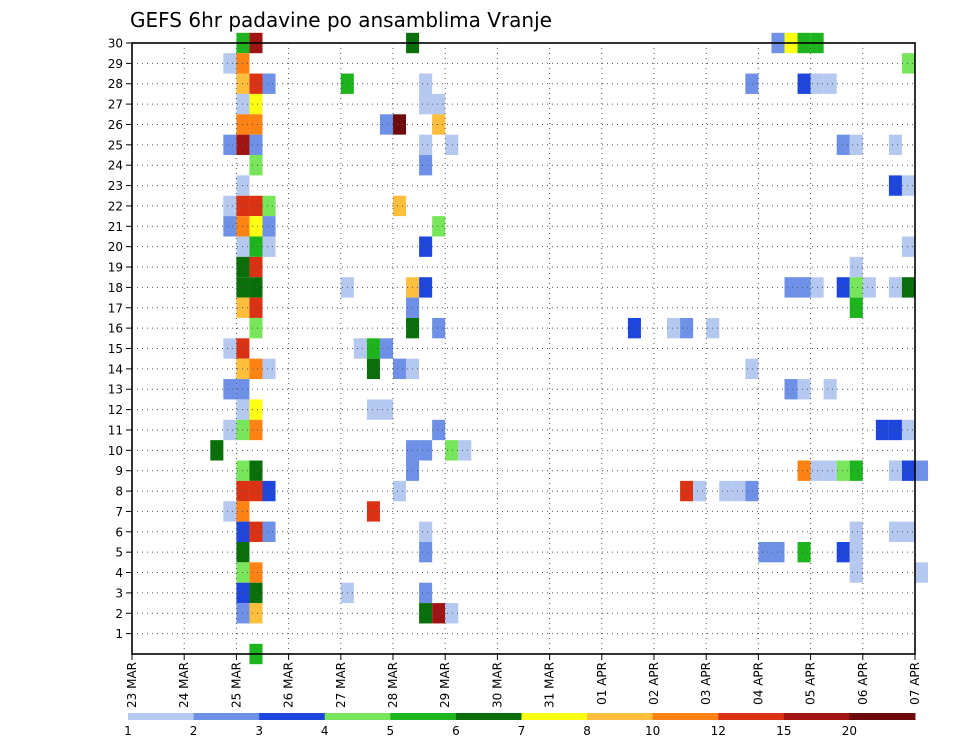 Image resolution: width=960 pixels, height=742 pixels. I want to click on legend-label: 4, so click(325, 731).